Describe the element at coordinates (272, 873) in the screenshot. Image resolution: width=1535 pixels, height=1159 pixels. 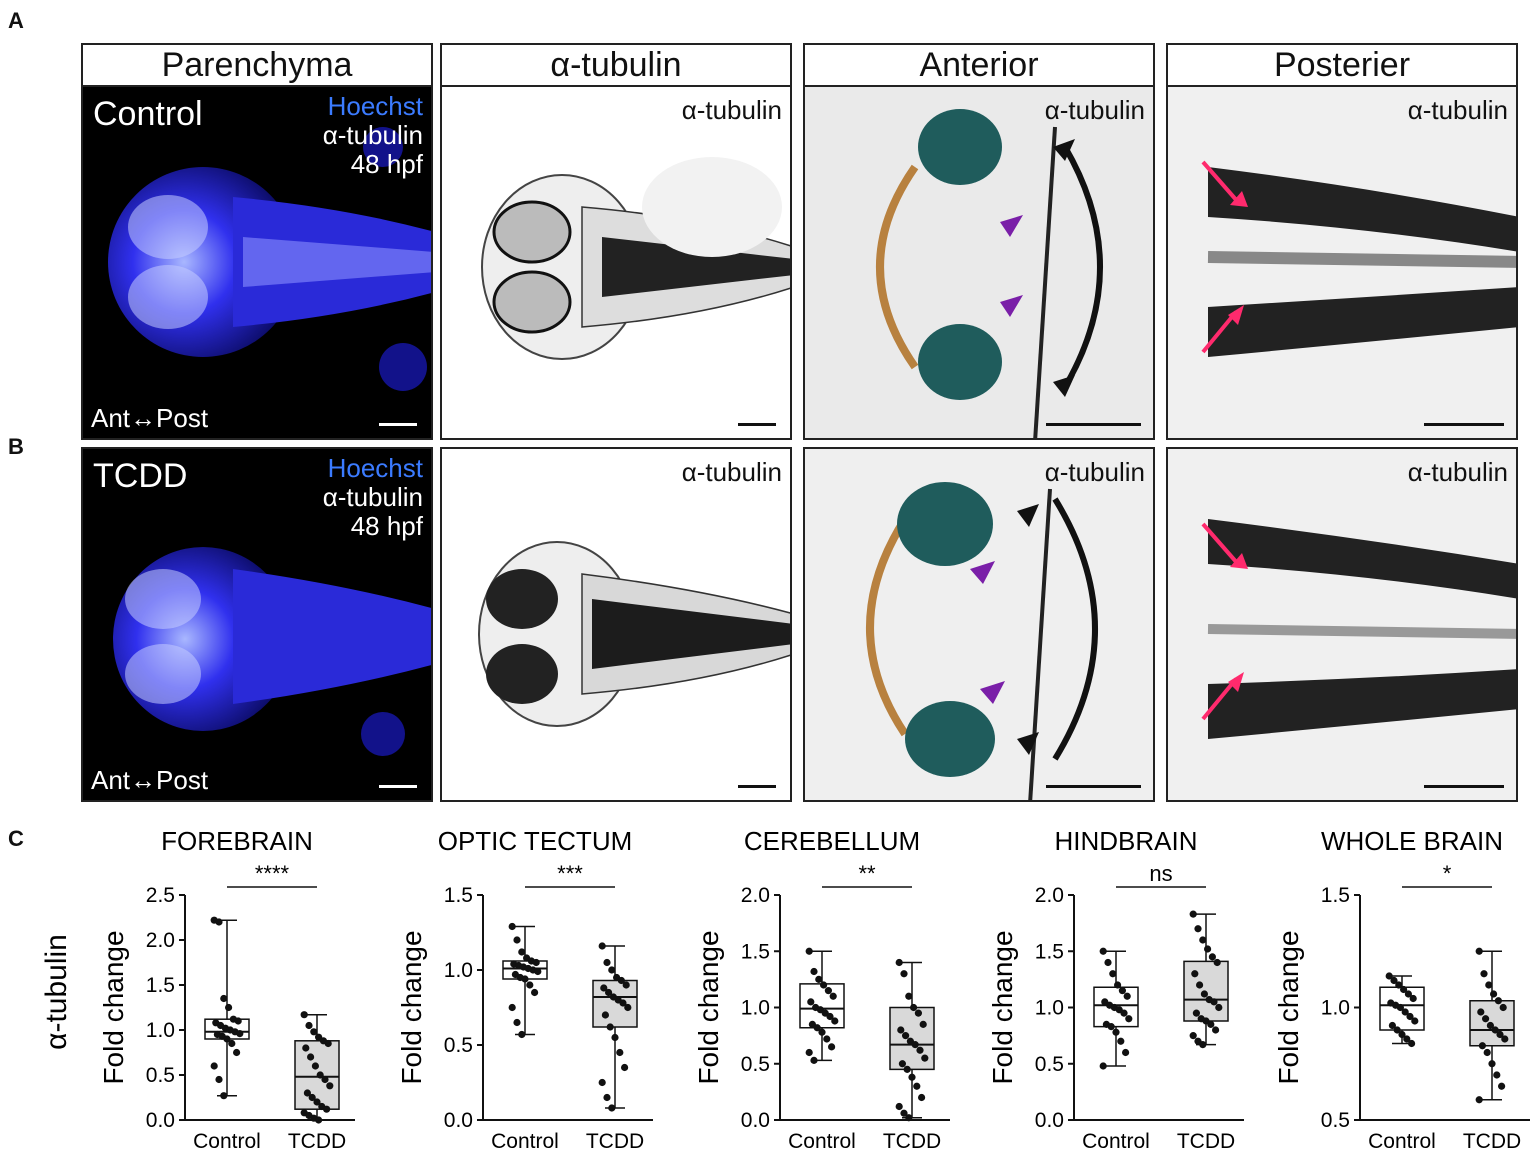
I see `significance-label: ****` at that location.